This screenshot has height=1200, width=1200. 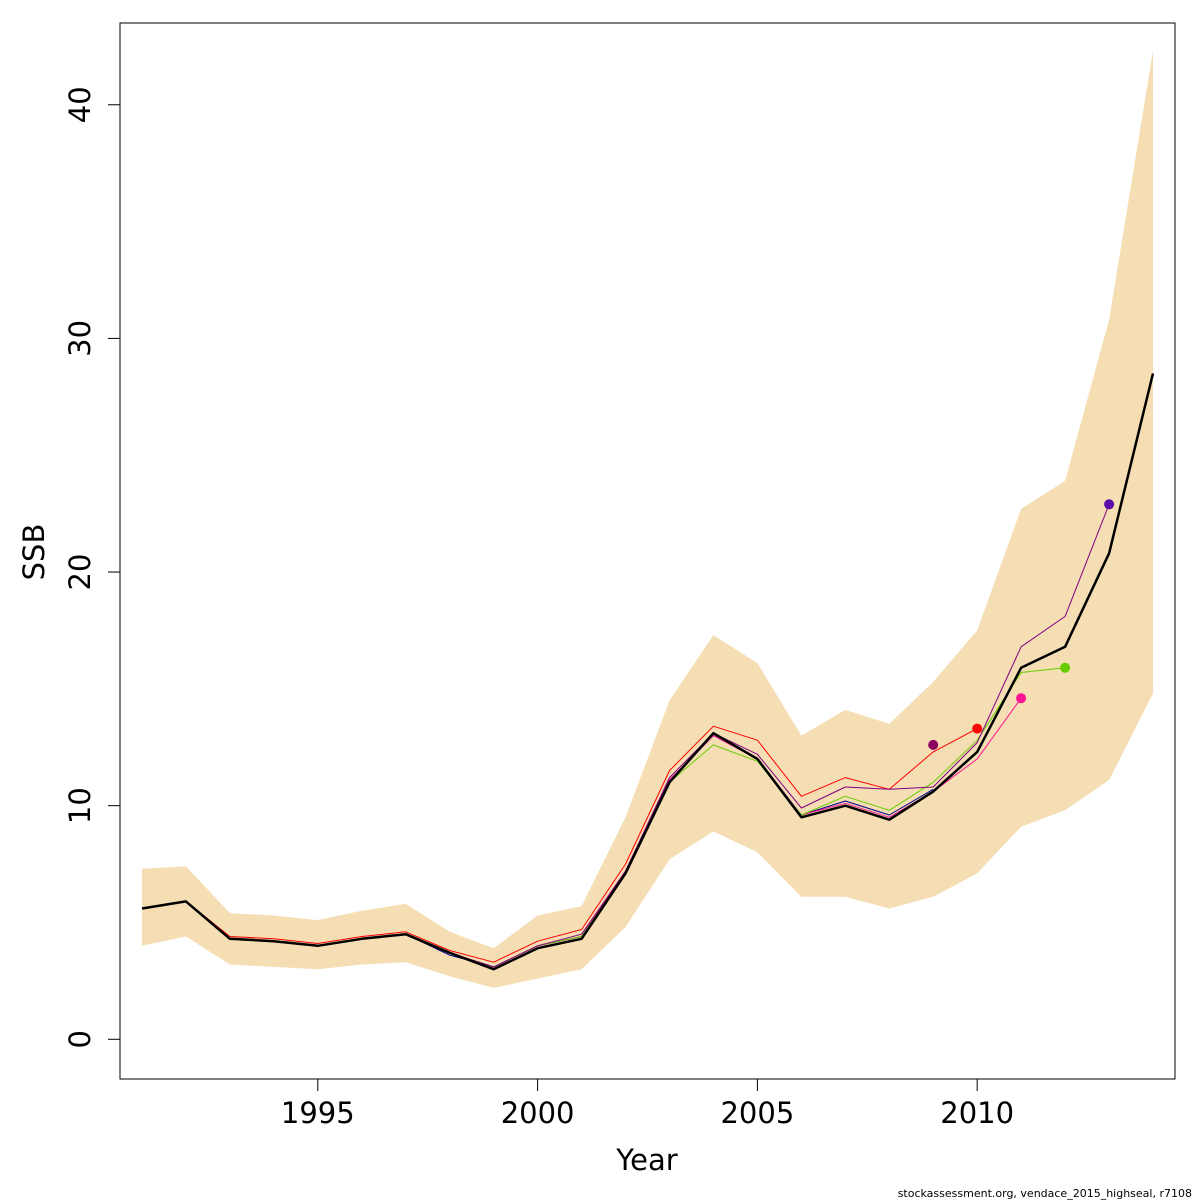 I want to click on y-tick-label: 0, so click(x=80, y=1039).